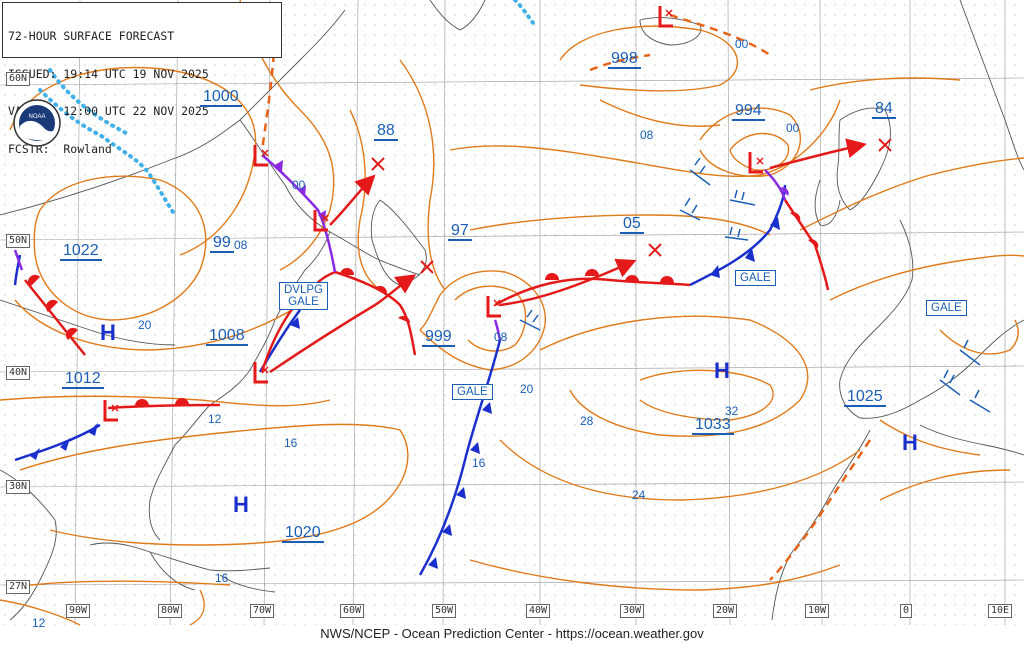 The image size is (1024, 652). Describe the element at coordinates (386, 131) in the screenshot. I see `pressure-88: 88` at that location.